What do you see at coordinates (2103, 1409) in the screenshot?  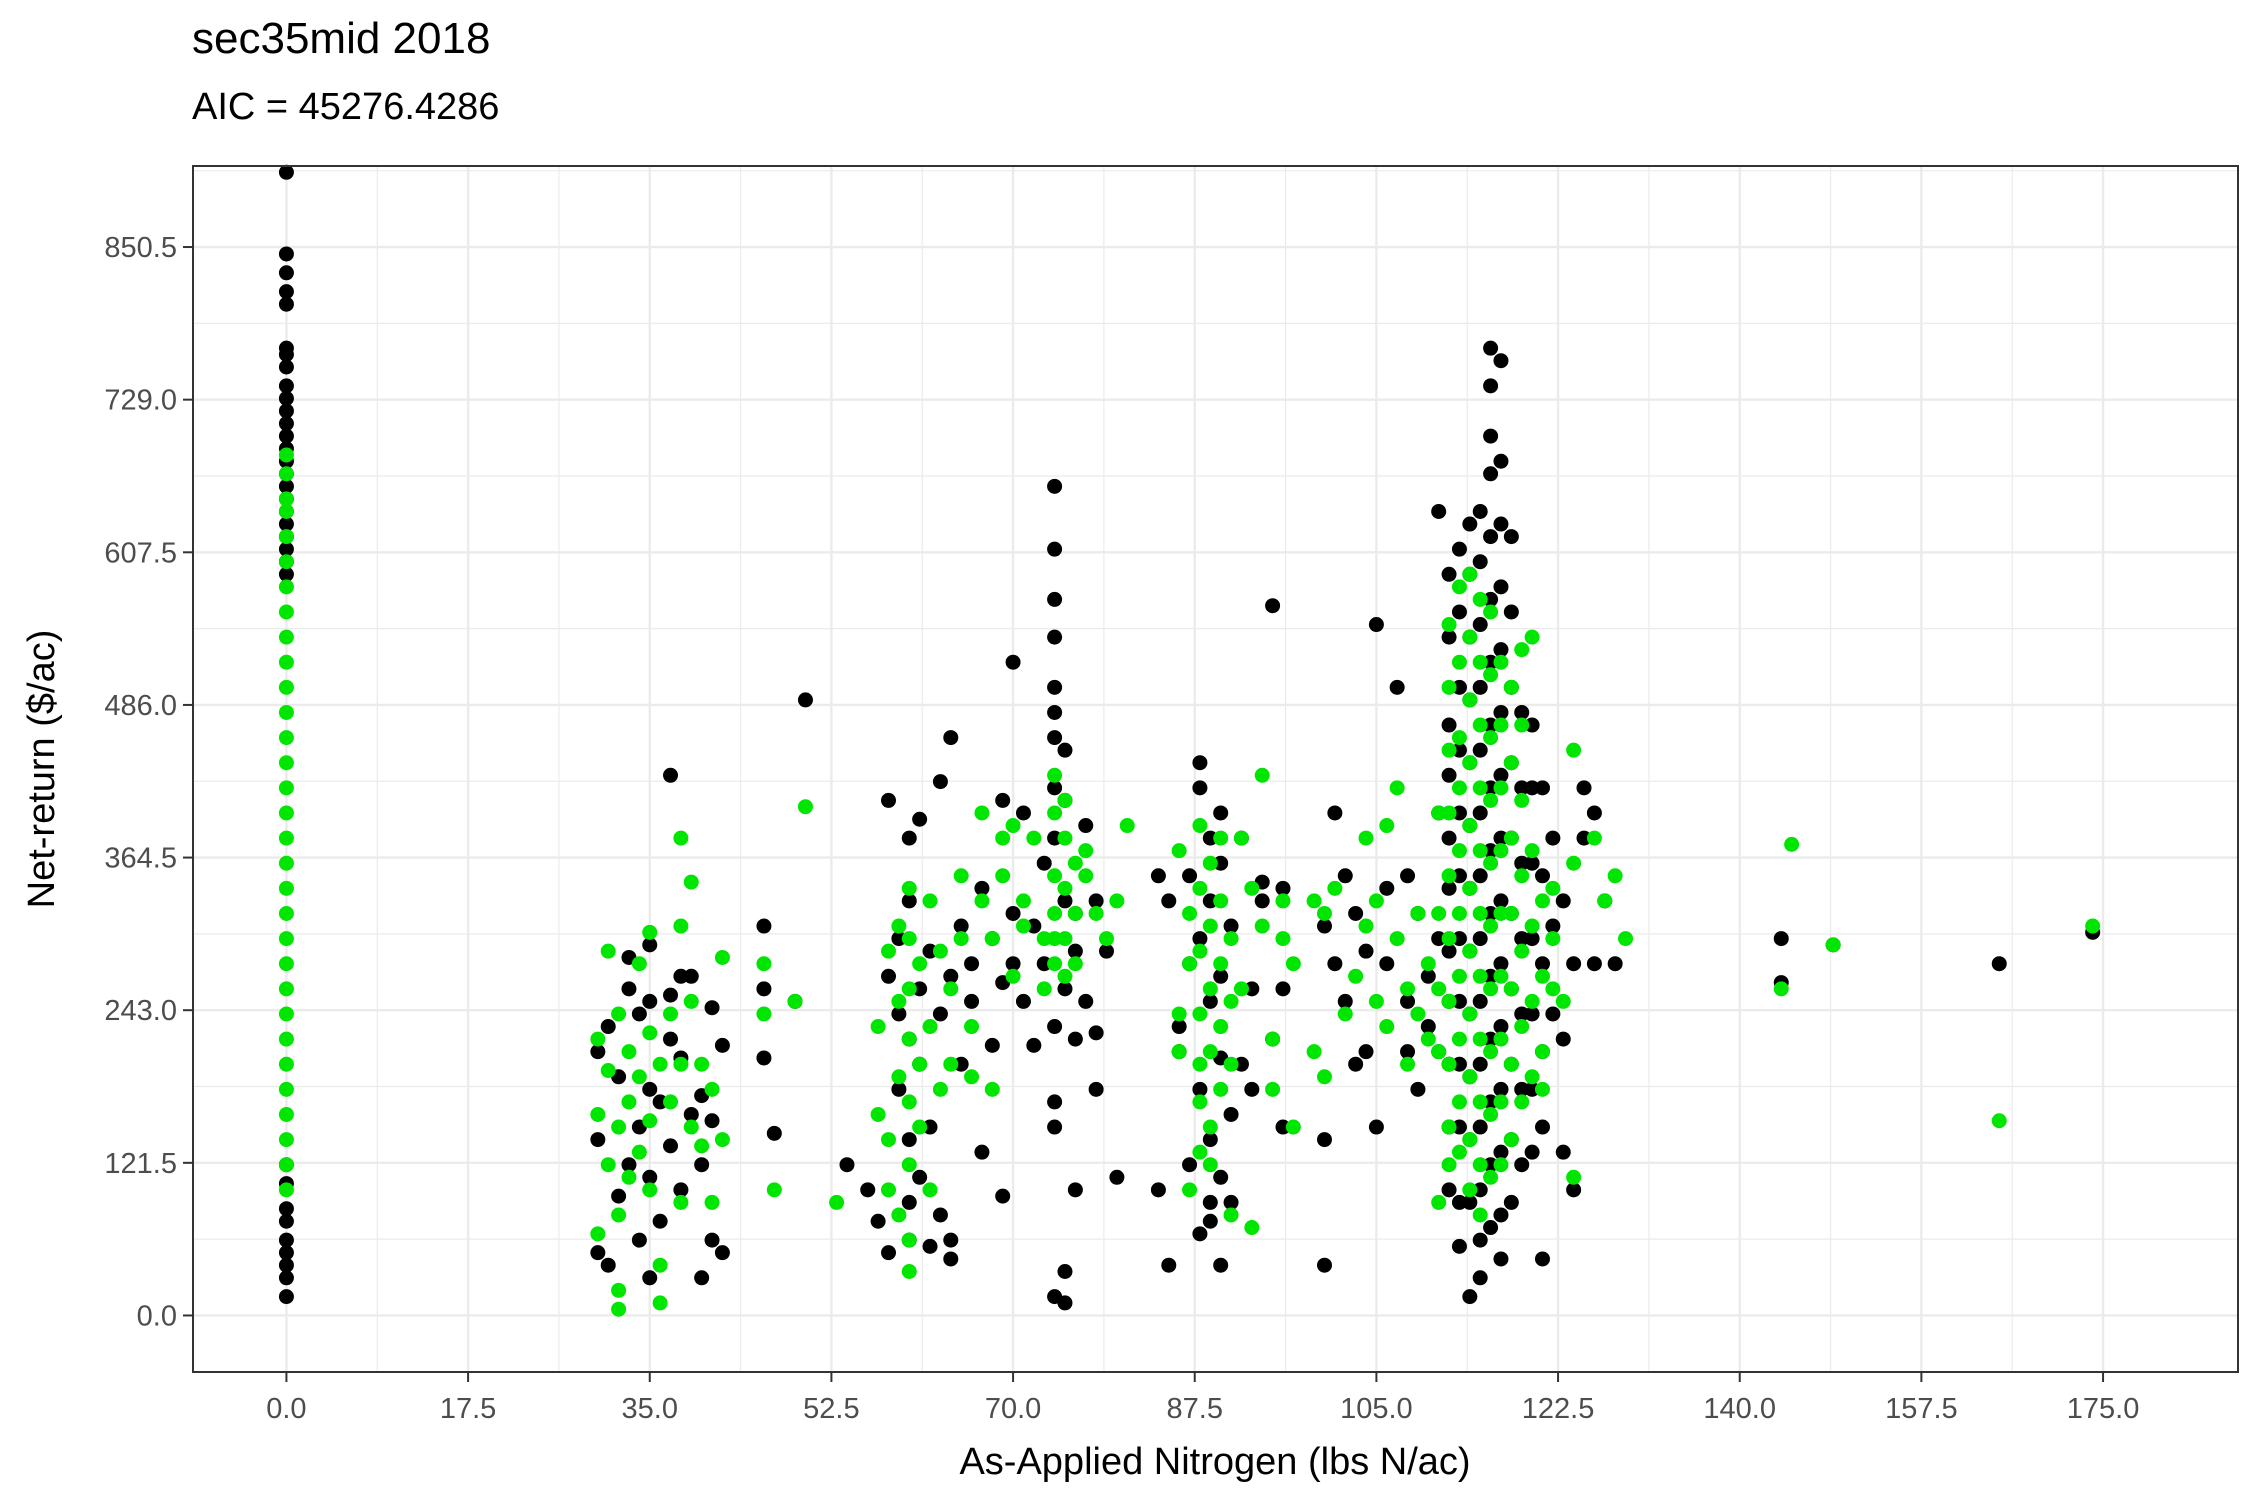 I see `x-tick-label: 175.0` at bounding box center [2103, 1409].